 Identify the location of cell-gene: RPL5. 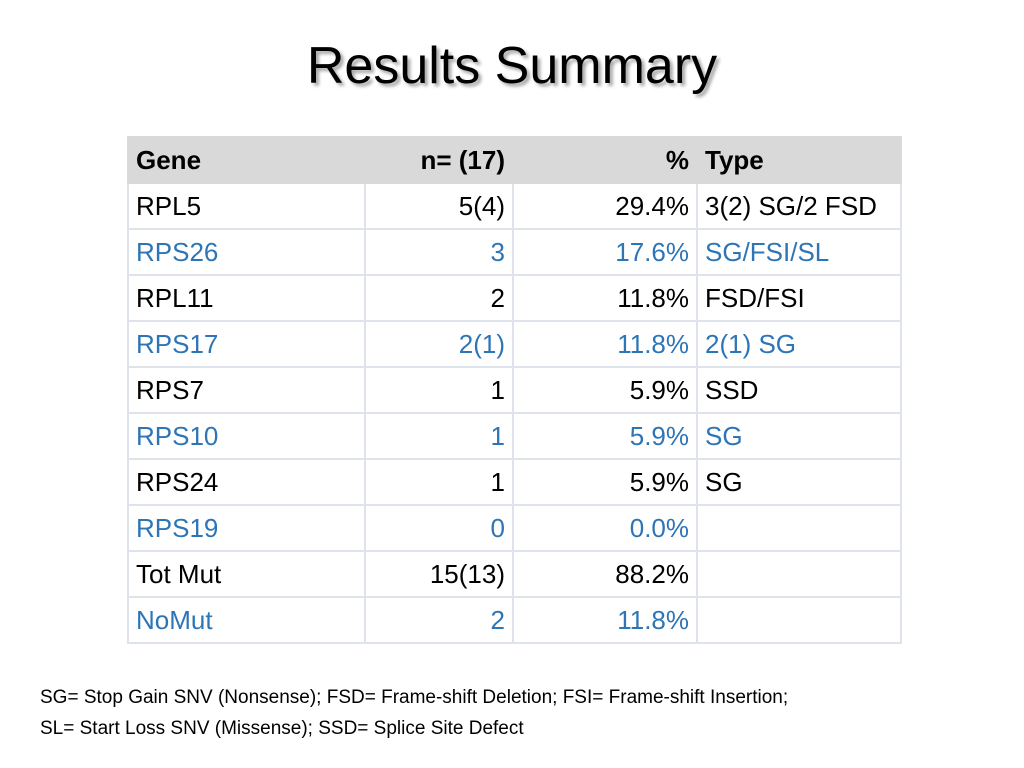
(246, 206).